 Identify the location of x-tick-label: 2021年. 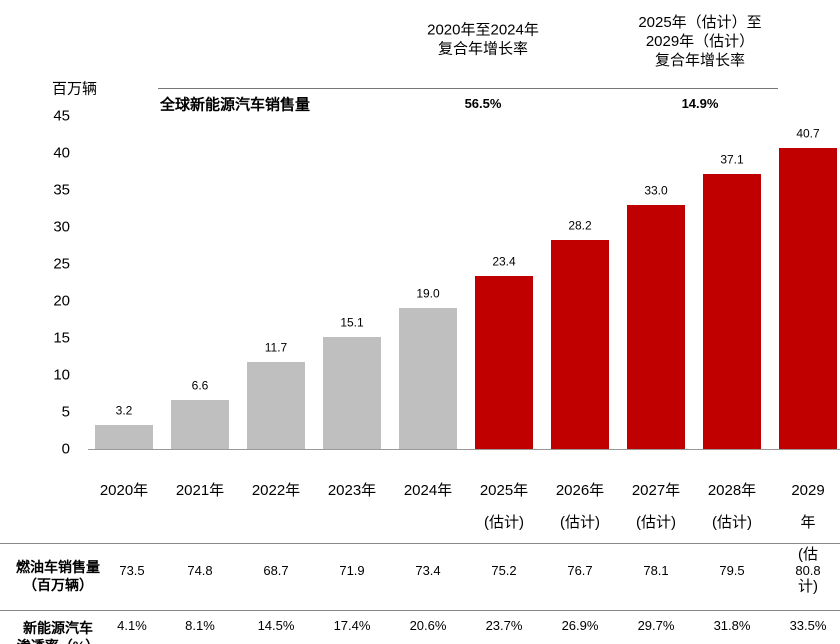
(200, 490).